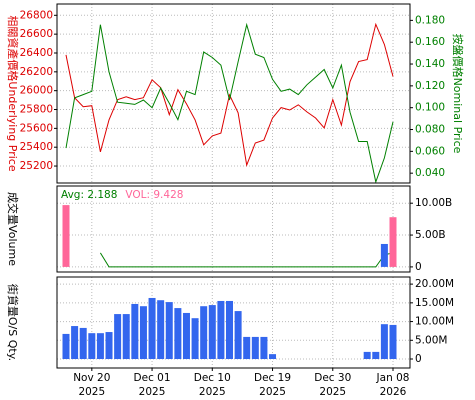  I want to click on y2-tick-label: 0.040, so click(430, 173).